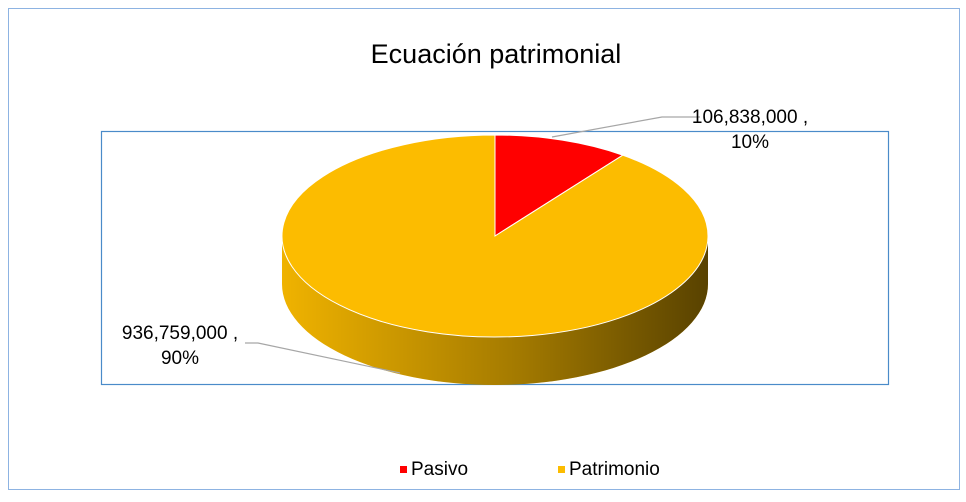 Image resolution: width=966 pixels, height=502 pixels. Describe the element at coordinates (614, 469) in the screenshot. I see `legend-label: Patrimonio` at that location.